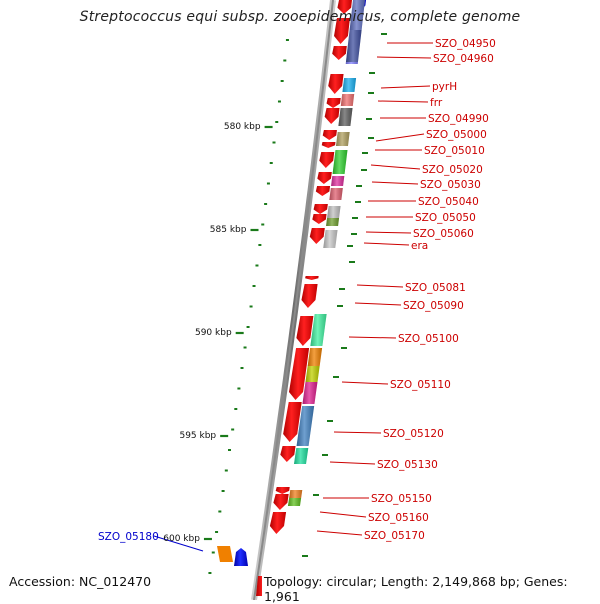  What do you see at coordinates (454, 151) in the screenshot?
I see `gene-label-szo_05010: SZO_05010` at bounding box center [454, 151].